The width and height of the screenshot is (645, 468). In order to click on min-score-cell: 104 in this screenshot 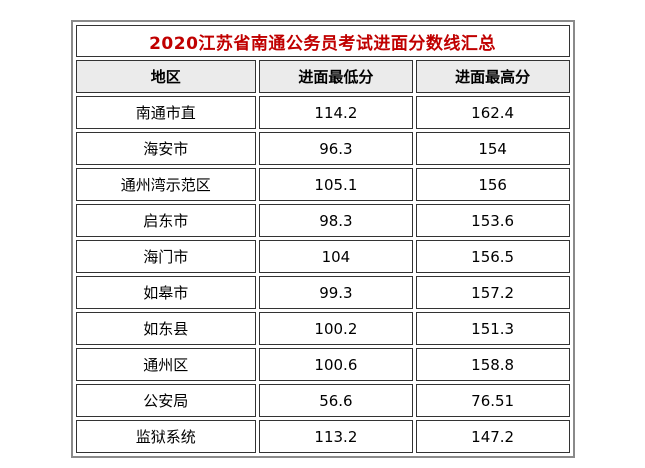, I will do `click(336, 256)`.